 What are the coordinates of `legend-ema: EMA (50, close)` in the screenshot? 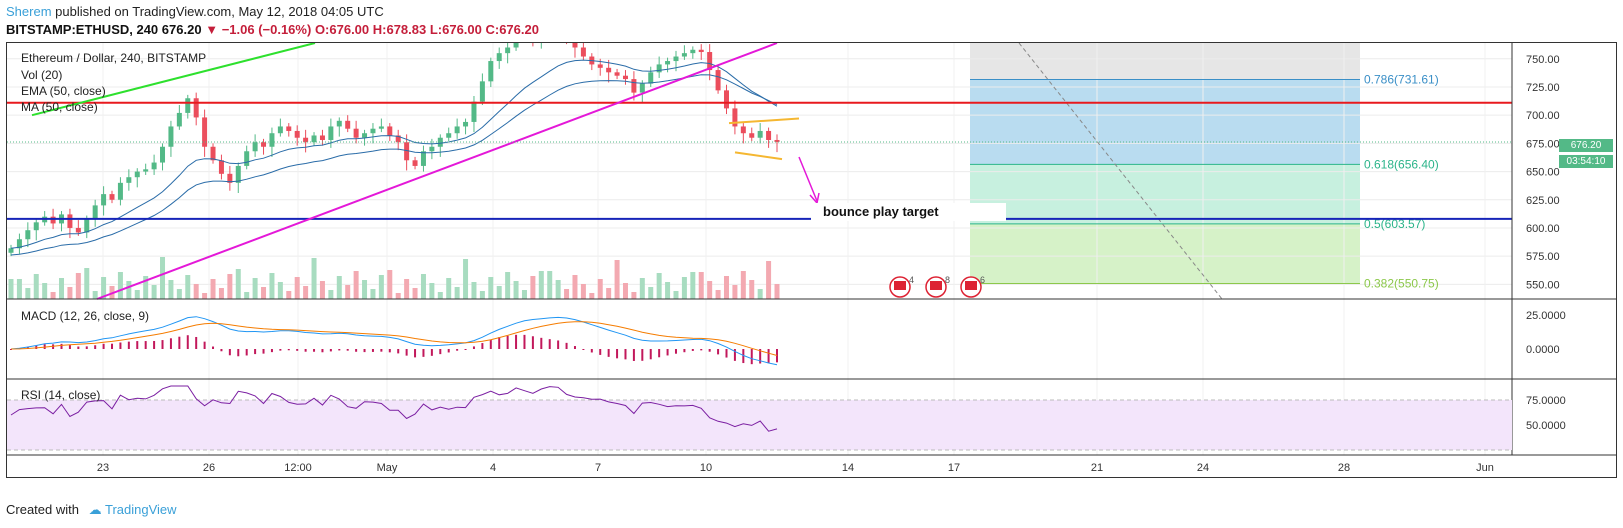 It's located at (63, 91).